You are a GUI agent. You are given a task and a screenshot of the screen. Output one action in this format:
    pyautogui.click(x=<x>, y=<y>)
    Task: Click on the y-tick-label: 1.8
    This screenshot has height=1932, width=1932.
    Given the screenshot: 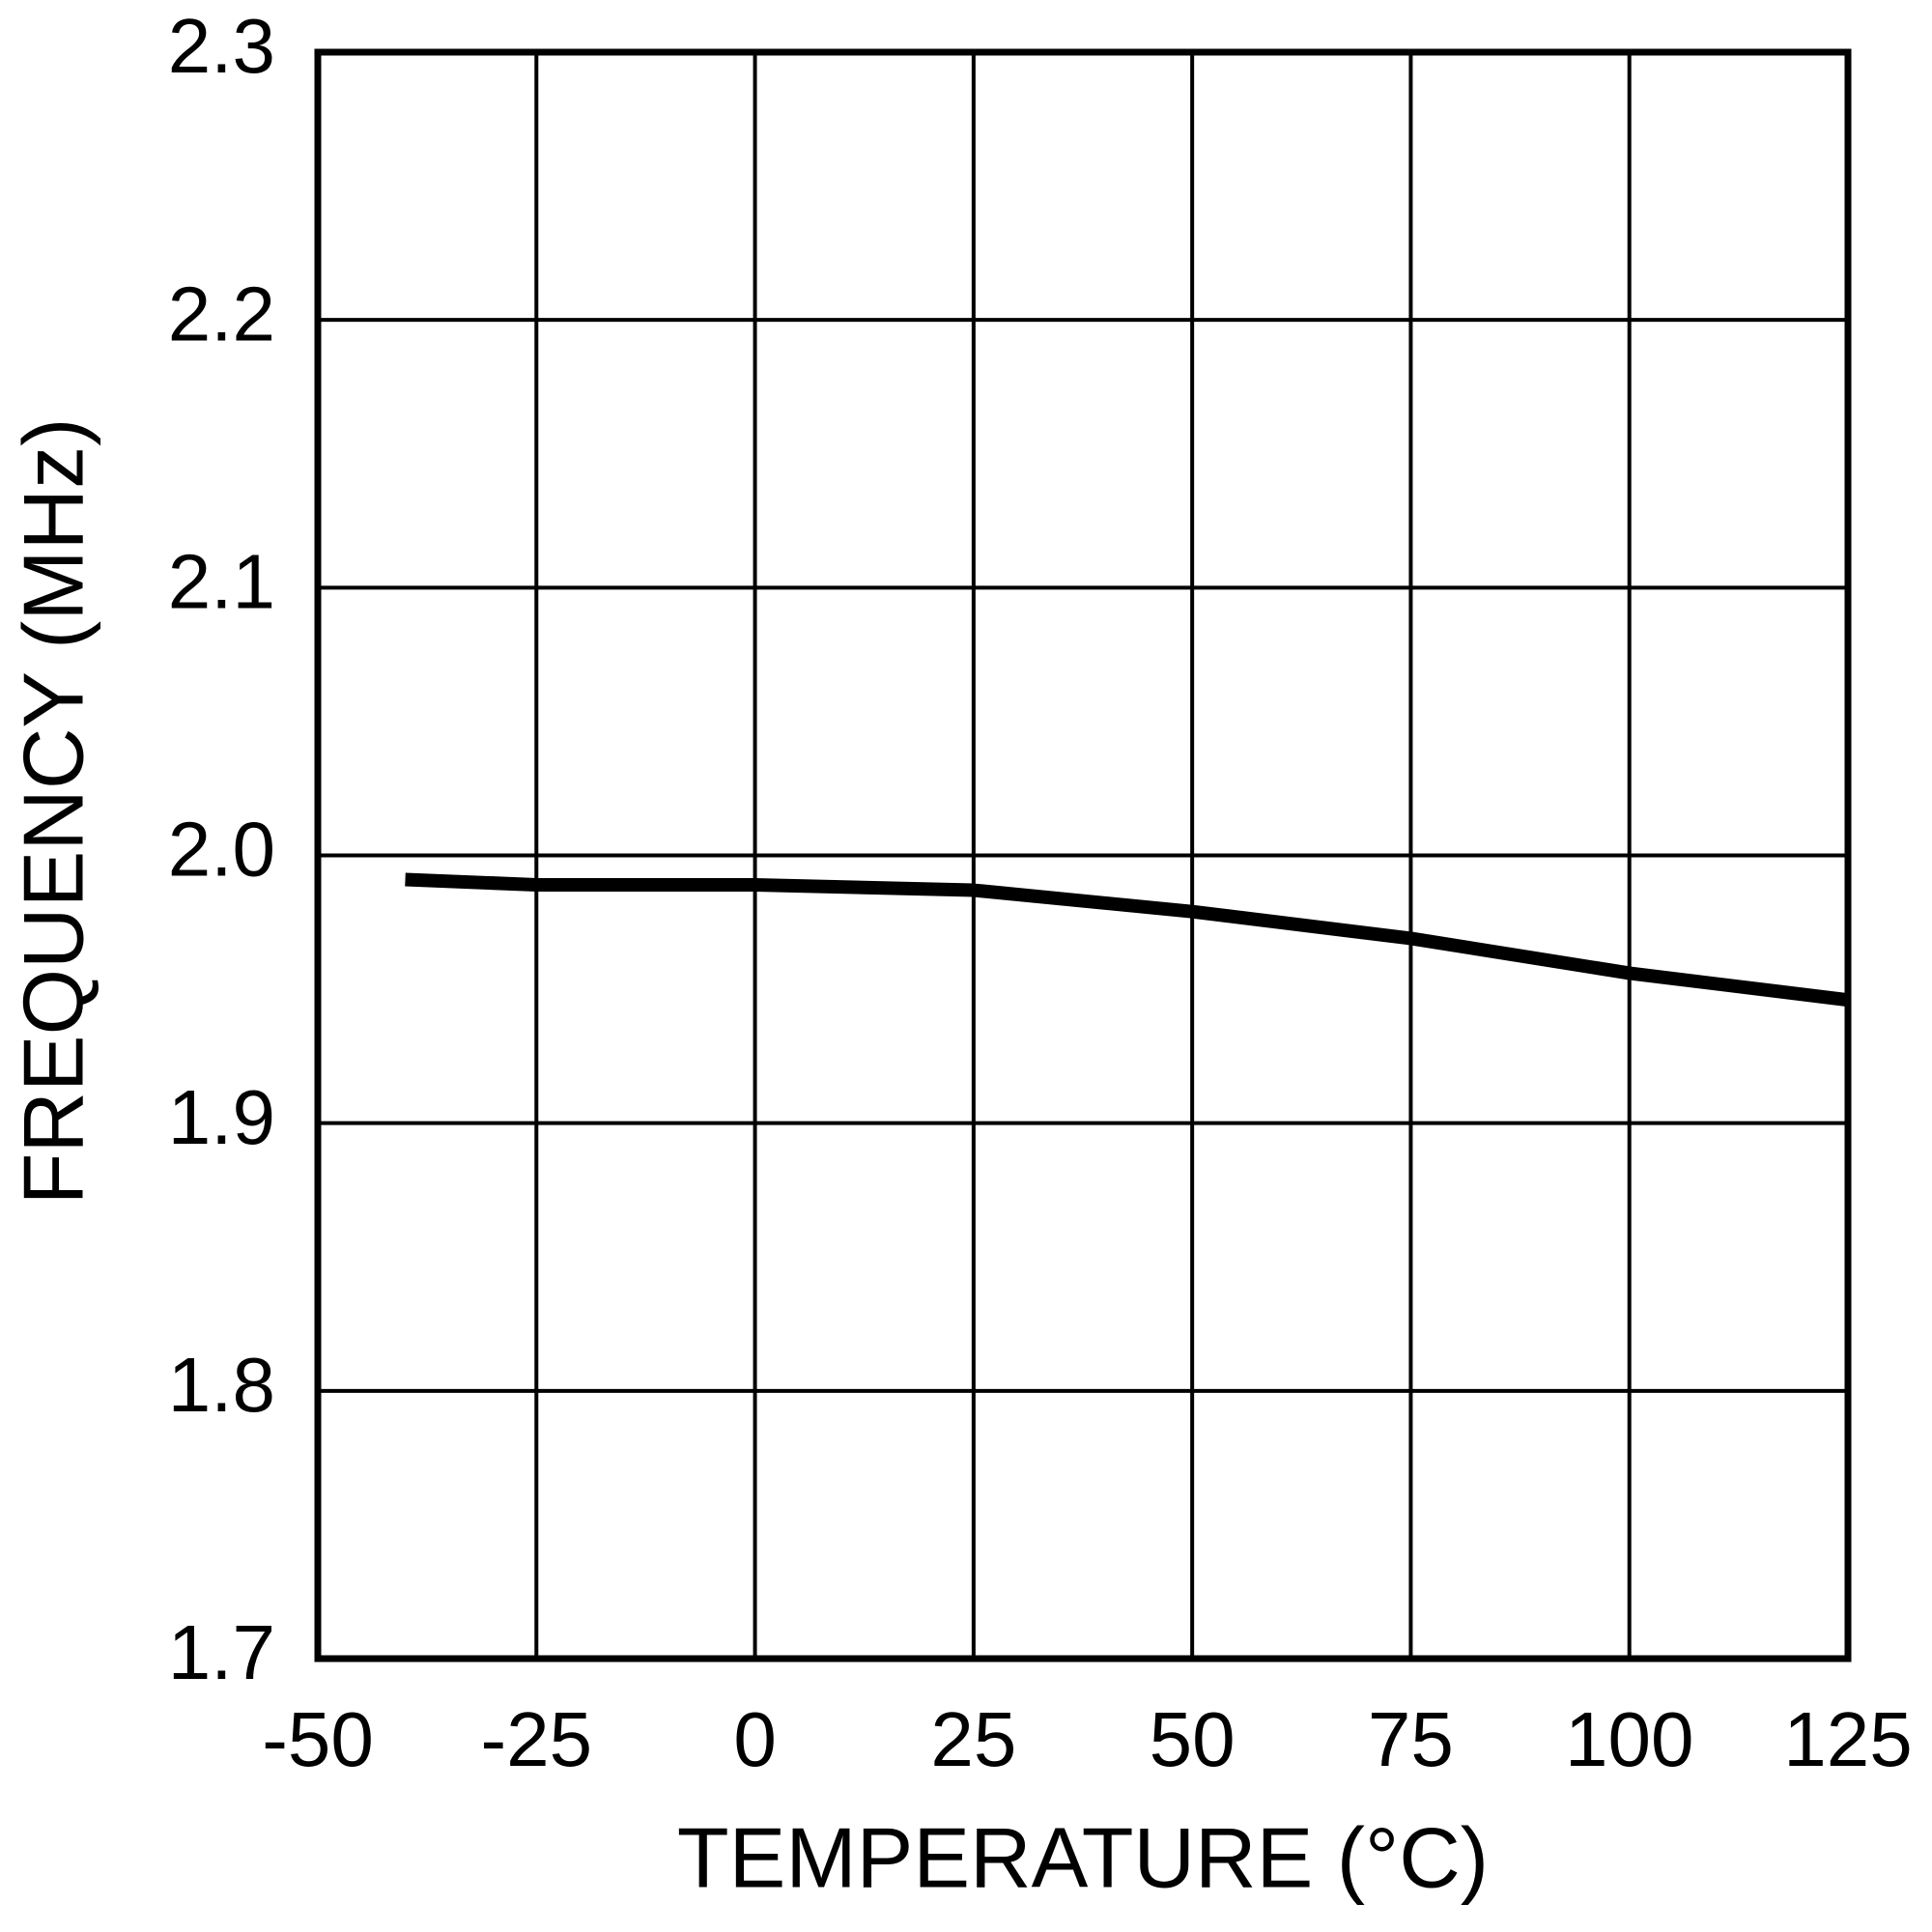 What is the action you would take?
    pyautogui.click(x=221, y=1385)
    